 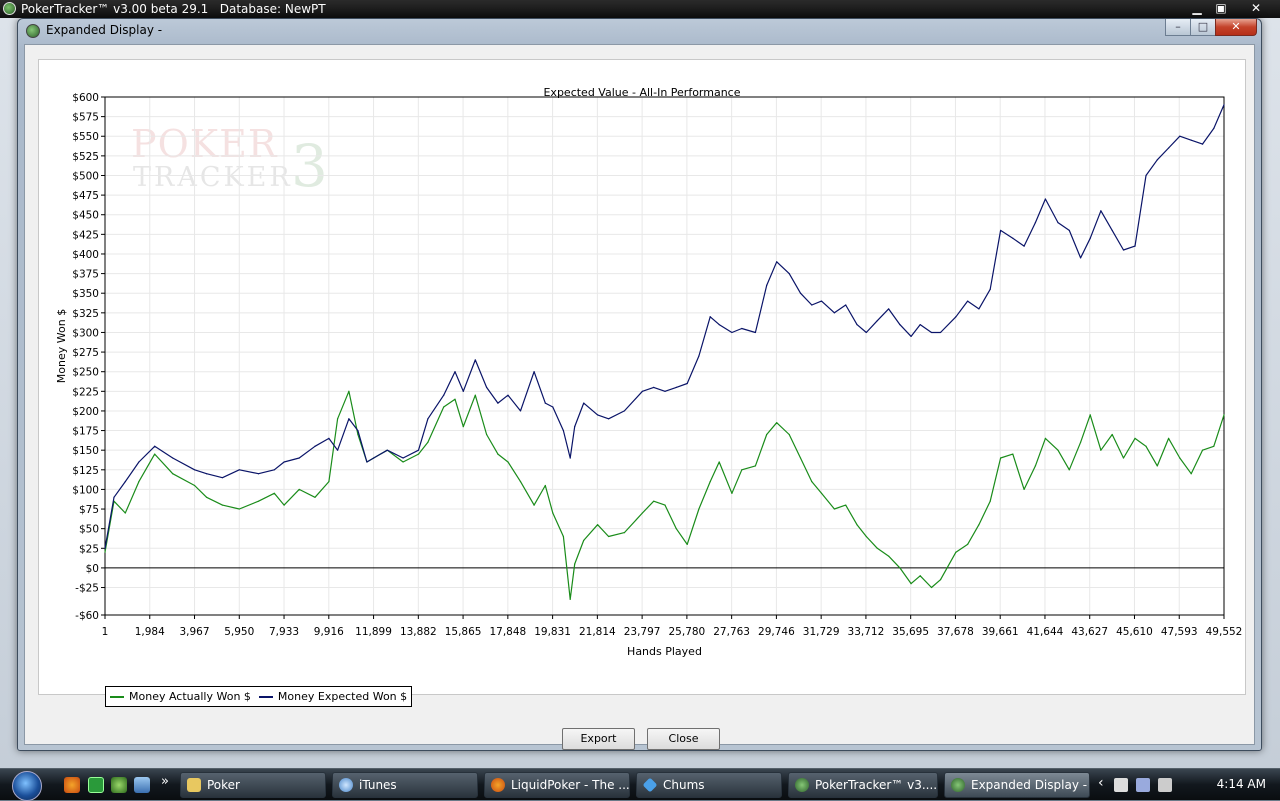 I want to click on y-tick-label: -$25, so click(x=87, y=589).